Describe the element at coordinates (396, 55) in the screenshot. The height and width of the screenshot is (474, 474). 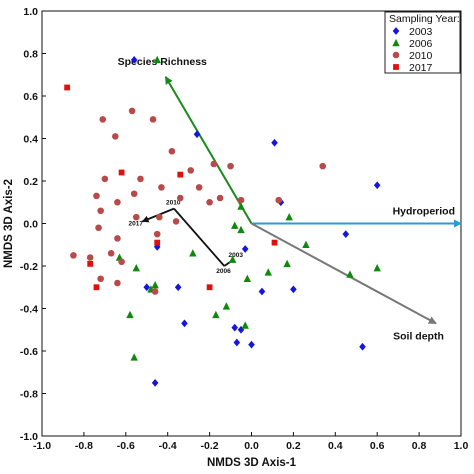
I see `legend-marker-2010` at that location.